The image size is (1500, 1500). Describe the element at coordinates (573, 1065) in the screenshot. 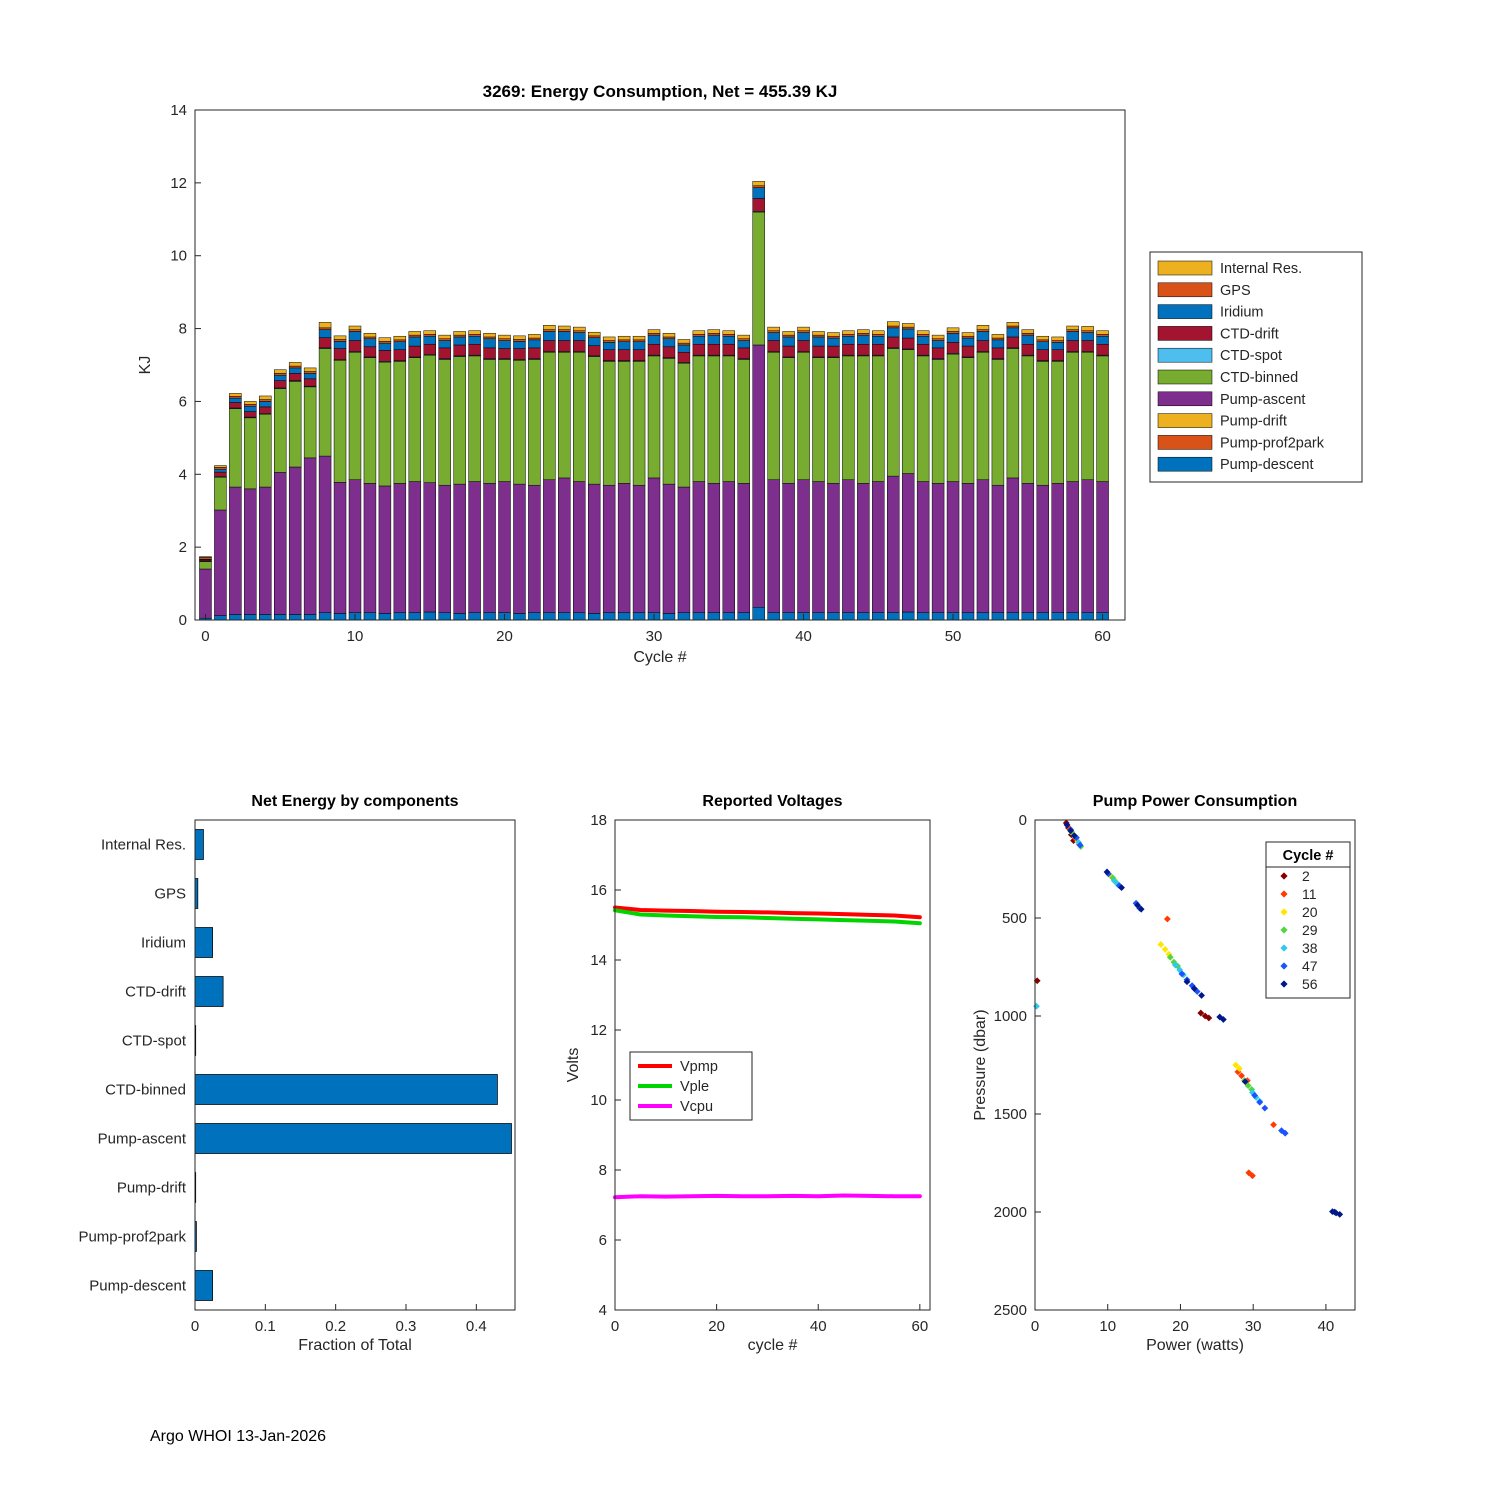

I see `voltages-ylabel: Volts` at that location.